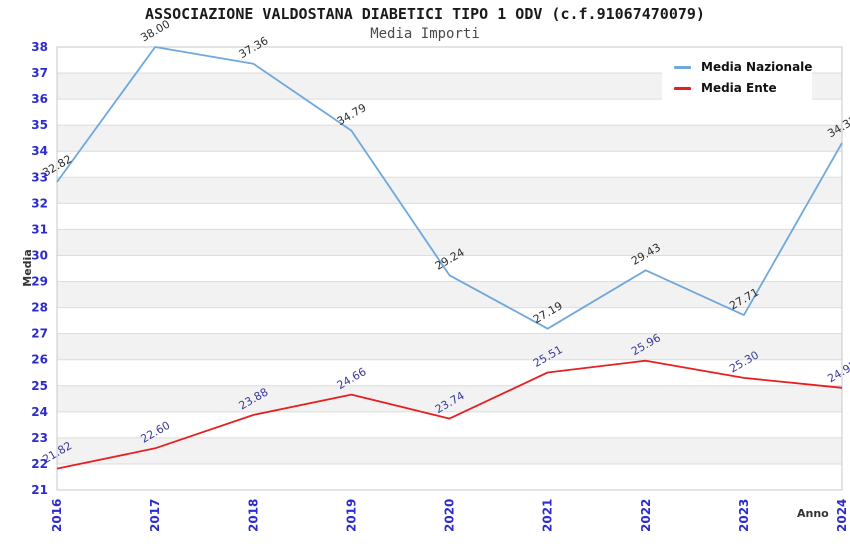  I want to click on y-tick-label: 36, so click(39, 99).